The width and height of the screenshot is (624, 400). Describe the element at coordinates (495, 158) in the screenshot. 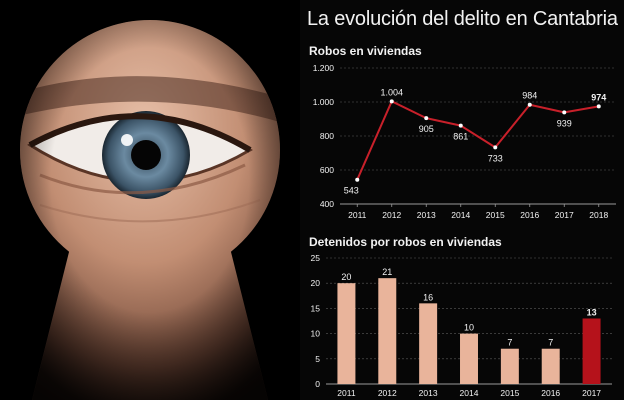

I see `line-data-label: 733` at that location.